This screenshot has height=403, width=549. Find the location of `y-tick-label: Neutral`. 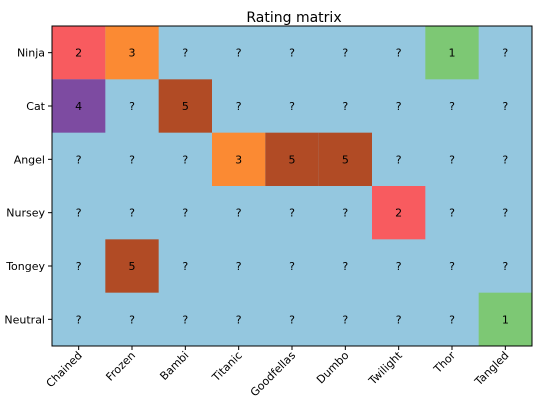

y-tick-label: Neutral is located at coordinates (24, 319).